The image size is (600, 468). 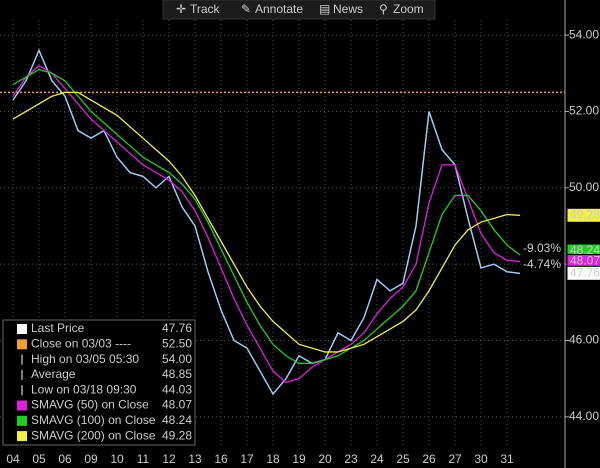 What do you see at coordinates (348, 9) in the screenshot?
I see `toolbar-button: News` at bounding box center [348, 9].